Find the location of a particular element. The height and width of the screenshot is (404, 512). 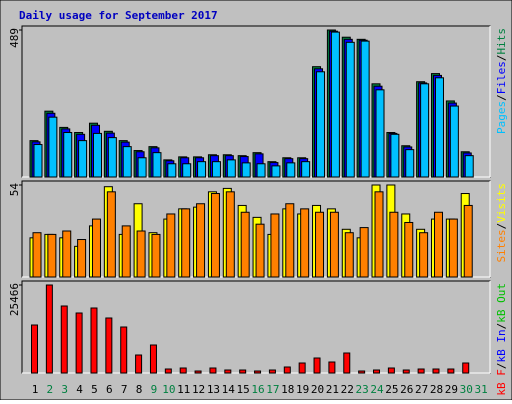

legend-entry: Hits is located at coordinates (501, 41).